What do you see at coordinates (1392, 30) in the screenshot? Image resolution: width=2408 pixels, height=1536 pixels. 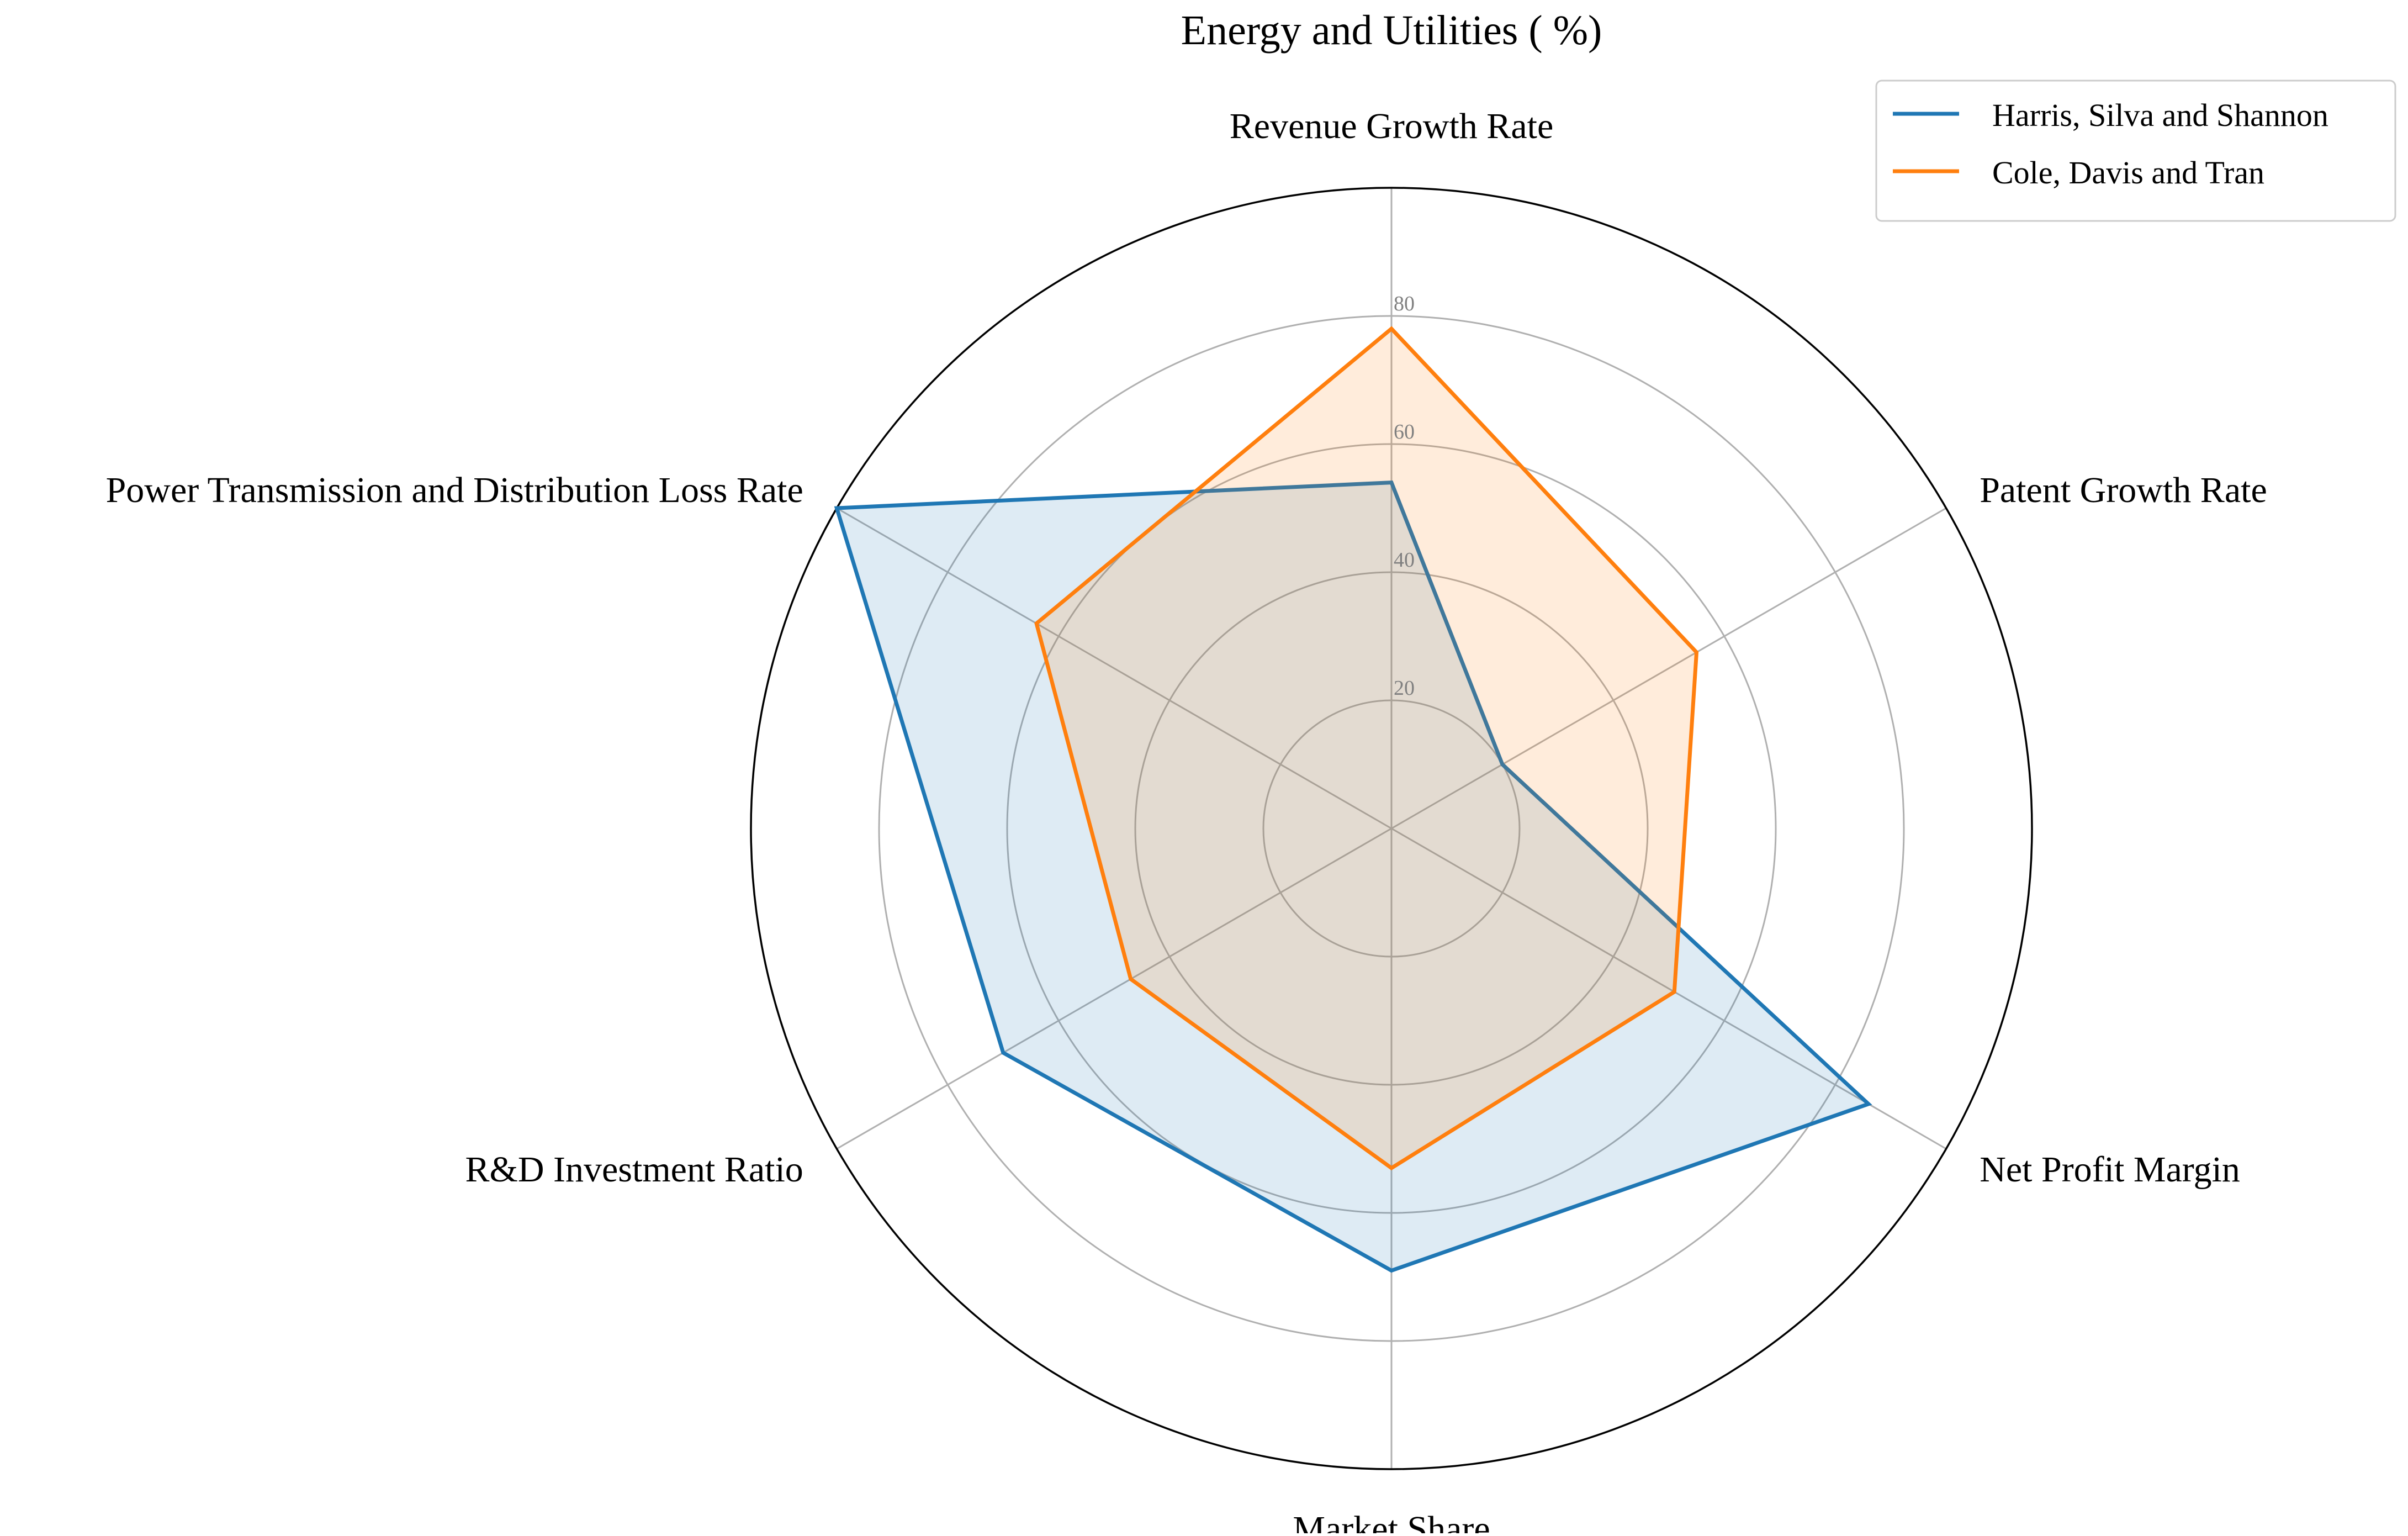 I see `chart-title: Energy and Utilities ( %)` at bounding box center [1392, 30].